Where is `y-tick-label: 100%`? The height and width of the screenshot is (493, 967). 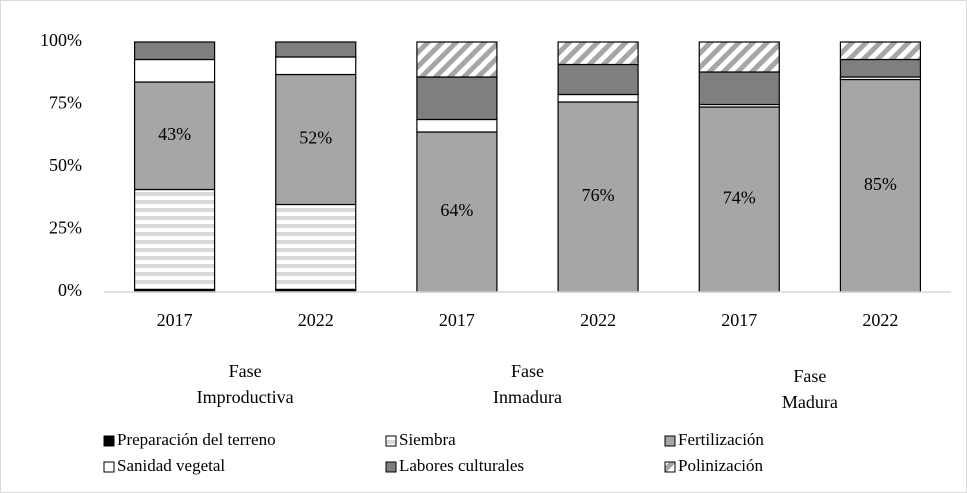
y-tick-label: 100% is located at coordinates (61, 40).